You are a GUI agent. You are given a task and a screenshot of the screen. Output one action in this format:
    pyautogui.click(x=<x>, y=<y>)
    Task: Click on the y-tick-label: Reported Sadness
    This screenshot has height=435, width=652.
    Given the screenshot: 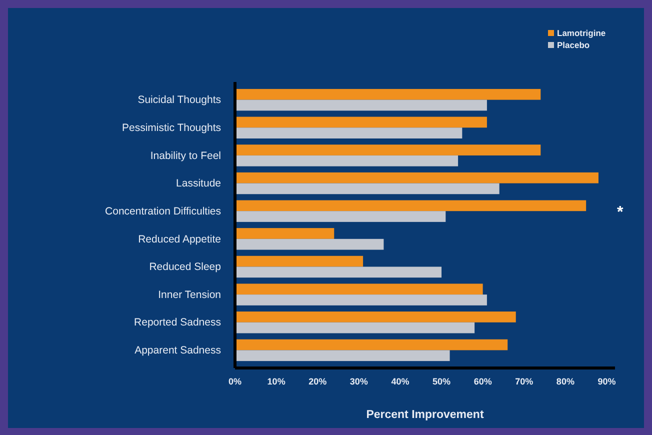 What is the action you would take?
    pyautogui.click(x=177, y=322)
    